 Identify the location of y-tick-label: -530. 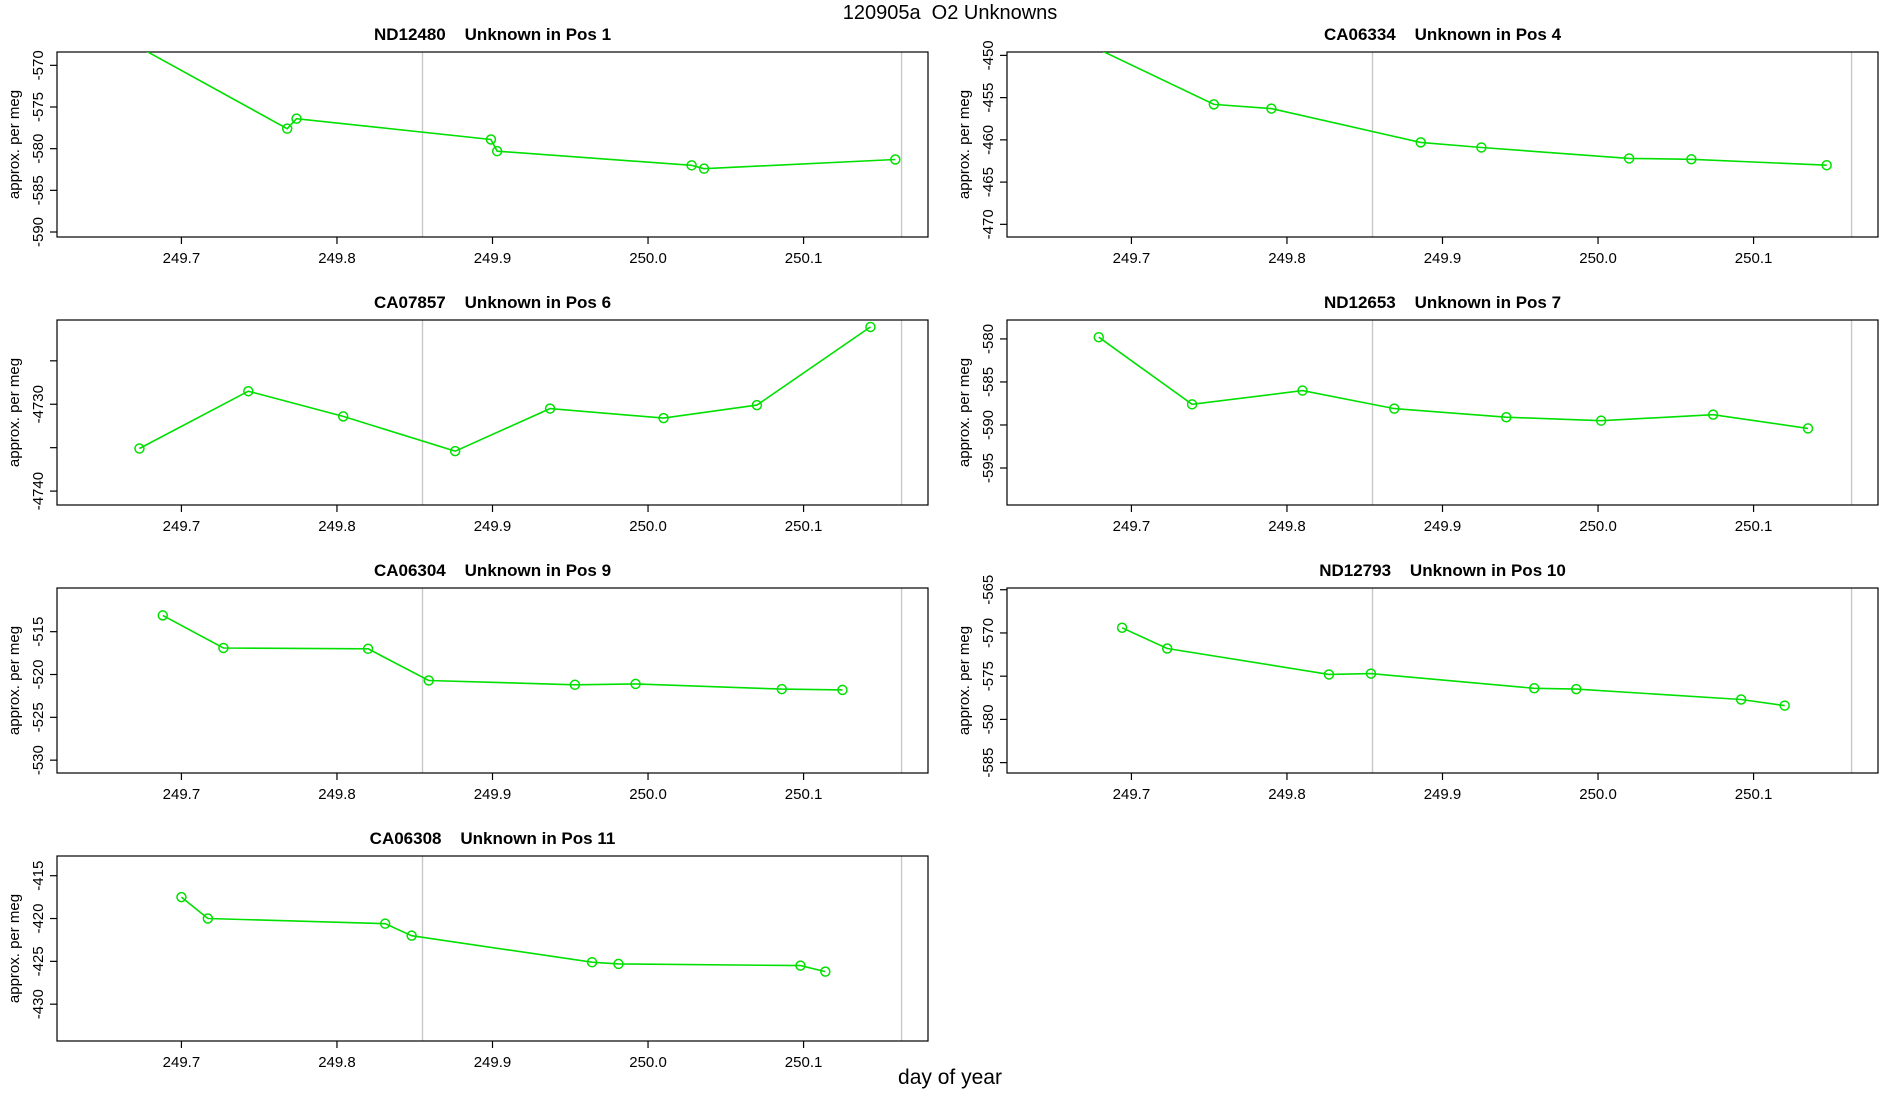
(38, 760).